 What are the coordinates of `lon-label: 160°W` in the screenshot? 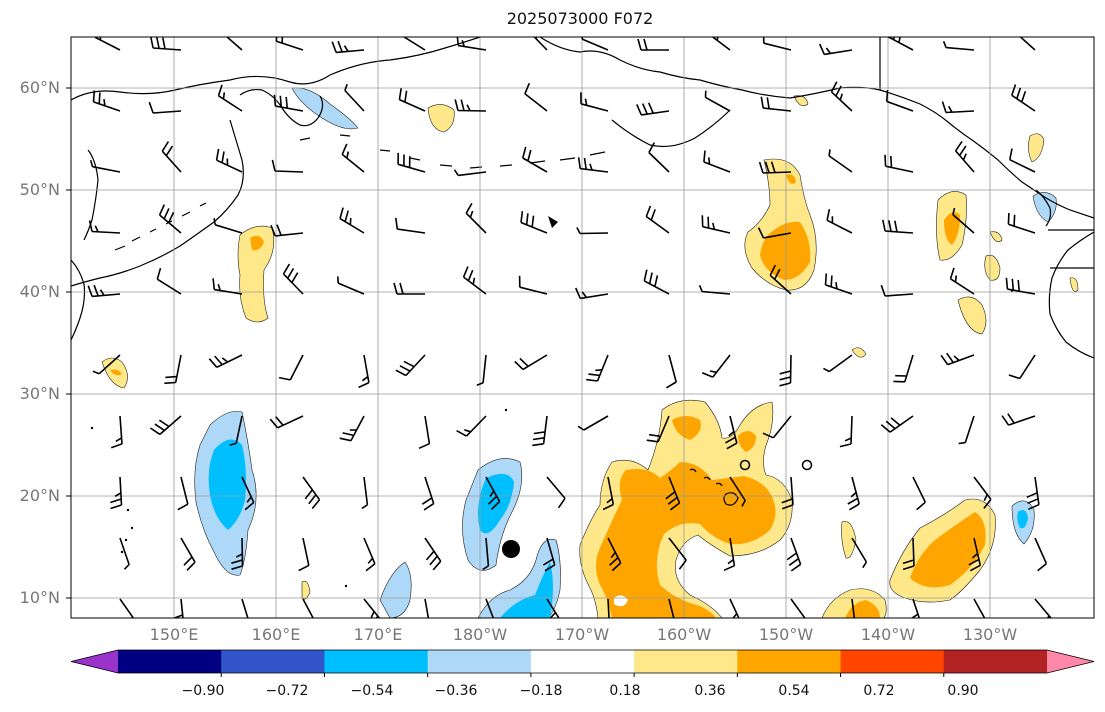 It's located at (684, 634).